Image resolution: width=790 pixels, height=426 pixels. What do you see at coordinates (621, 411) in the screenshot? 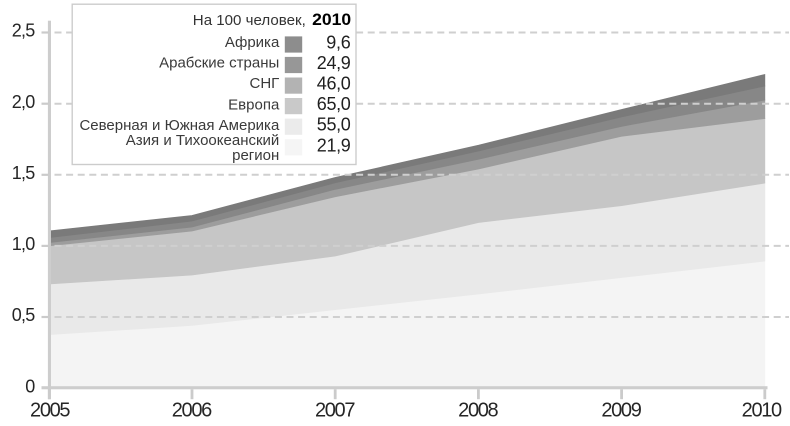
I see `svg-text: 2009` at bounding box center [621, 411].